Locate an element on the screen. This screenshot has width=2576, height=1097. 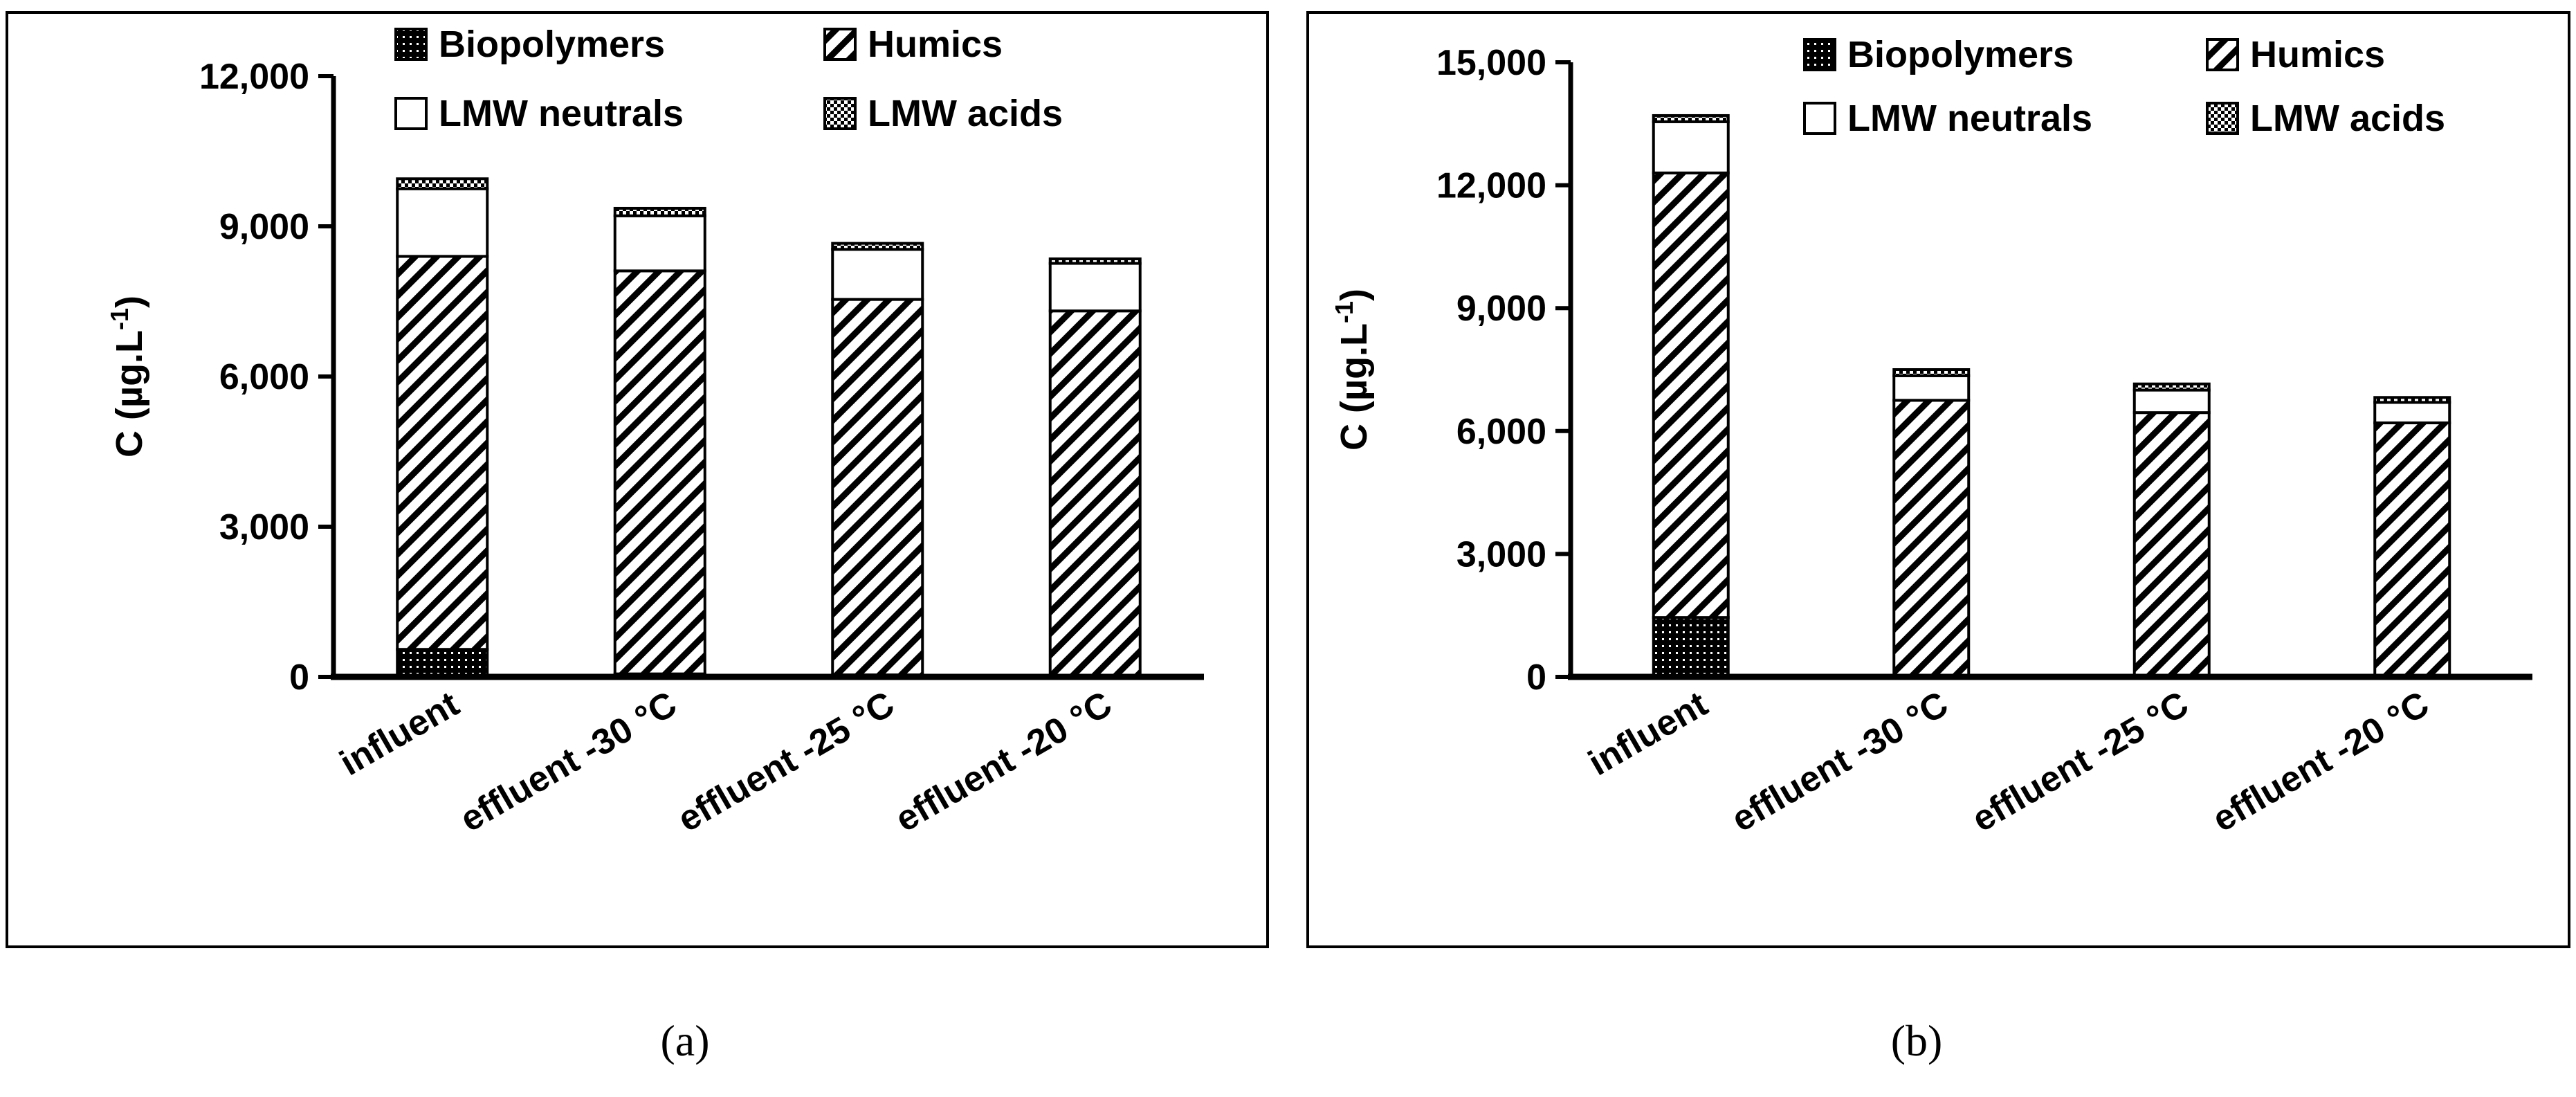
panel-caption: (a) is located at coordinates (685, 1040).